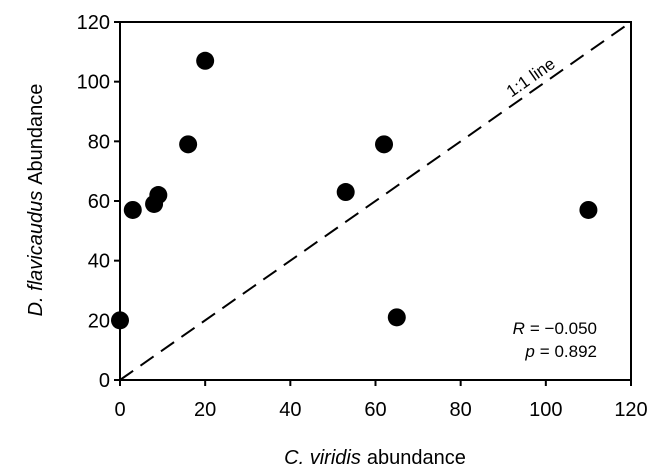 This screenshot has height=471, width=665. I want to click on x-tick-label: 80, so click(461, 410).